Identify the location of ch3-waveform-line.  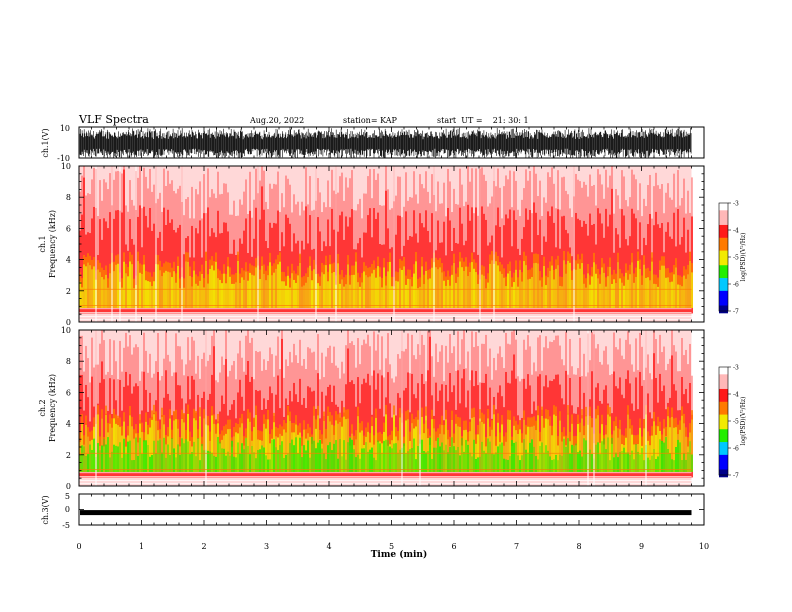
(386, 513).